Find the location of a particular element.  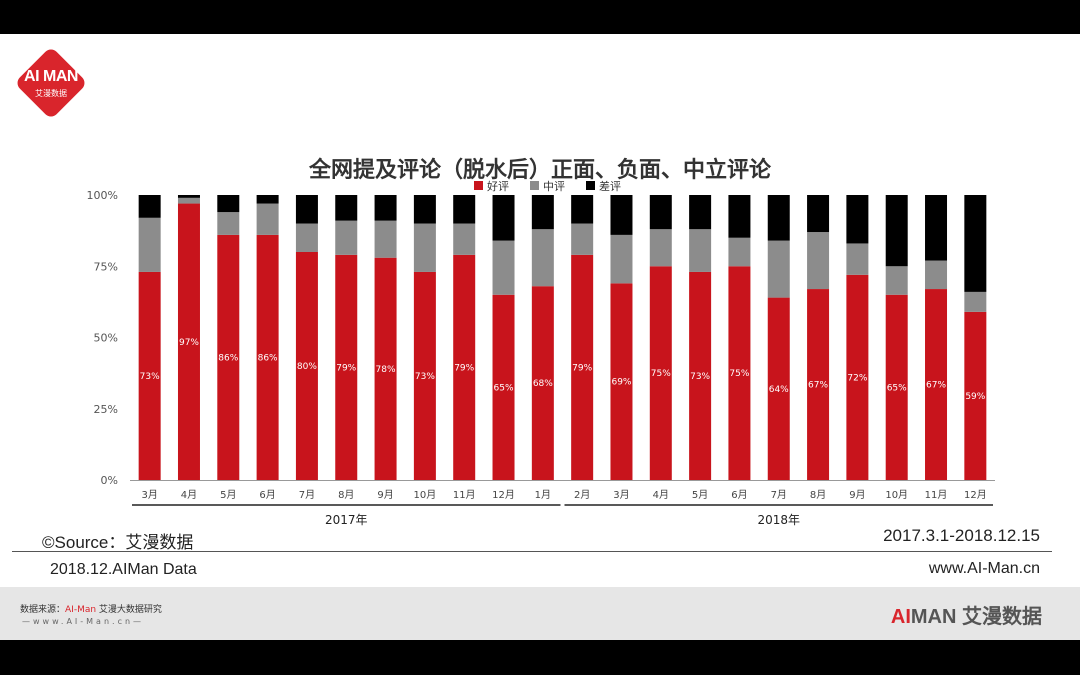

data-label: 68% is located at coordinates (543, 384).